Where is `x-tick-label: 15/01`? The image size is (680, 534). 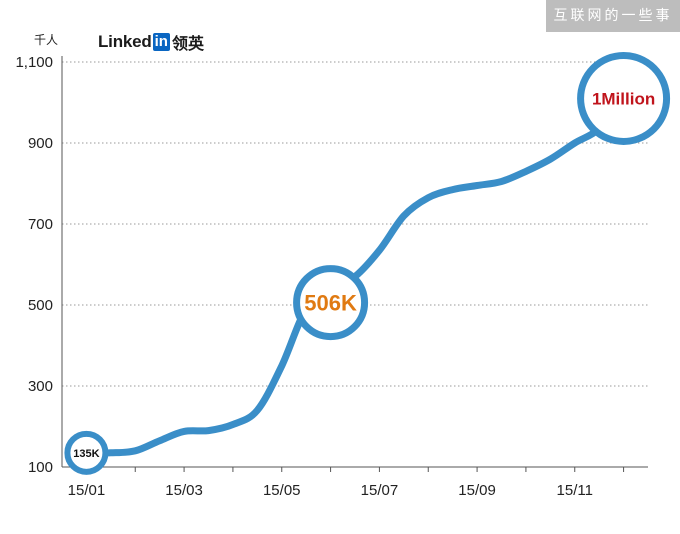 x-tick-label: 15/01 is located at coordinates (87, 490).